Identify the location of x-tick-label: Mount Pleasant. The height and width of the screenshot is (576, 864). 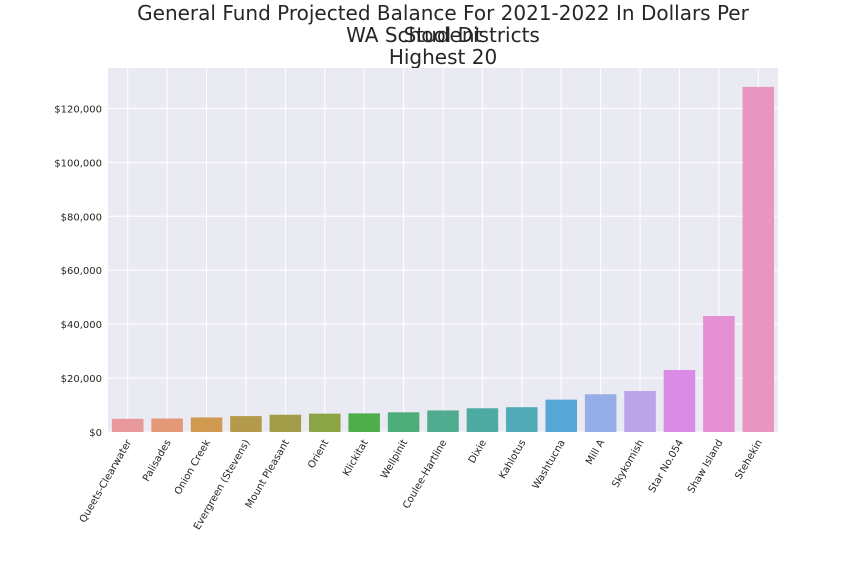
(268, 474).